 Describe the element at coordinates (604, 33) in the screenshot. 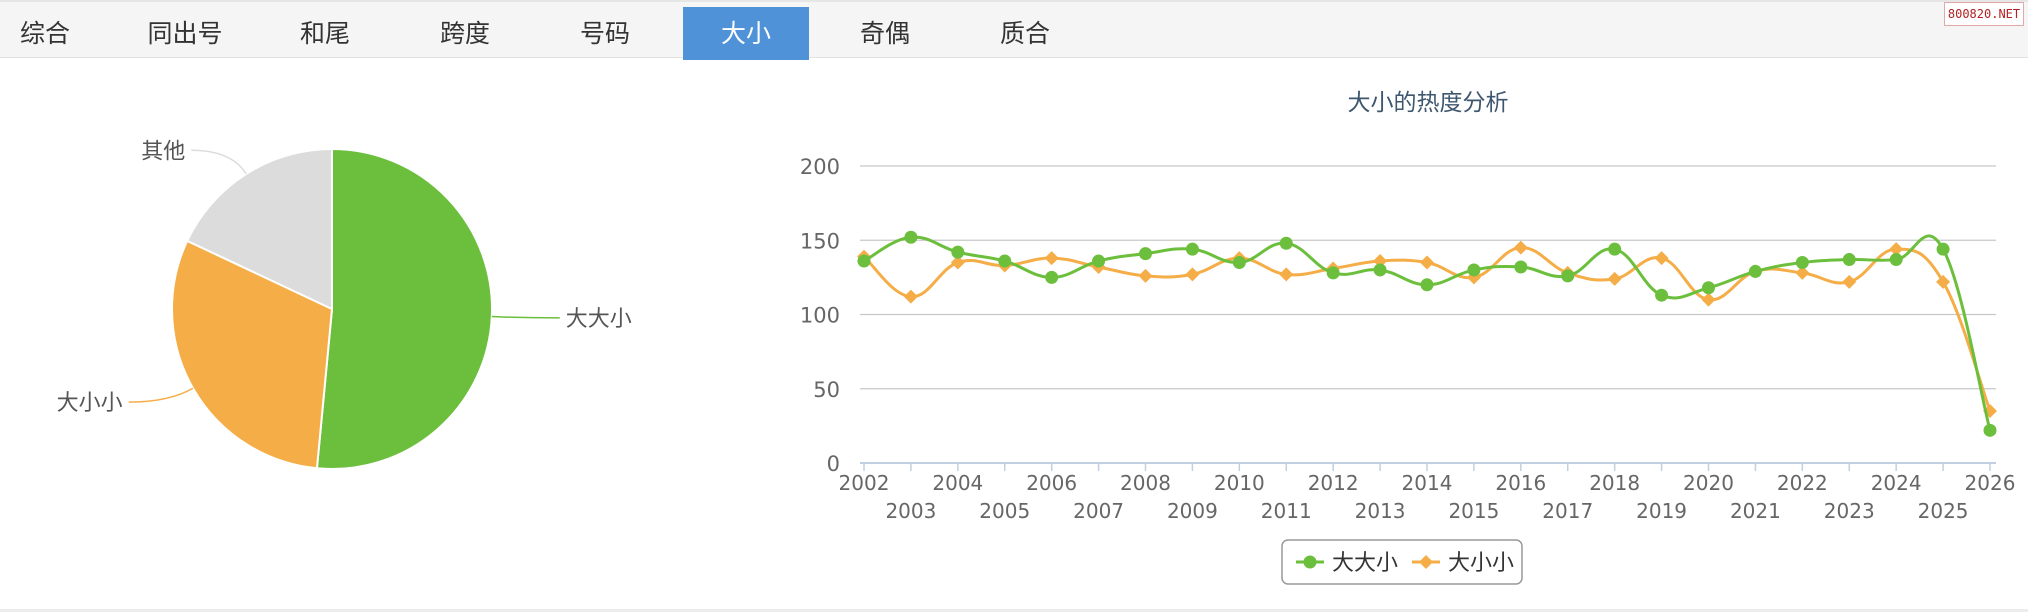

I see `tab-numbers: 号码` at that location.